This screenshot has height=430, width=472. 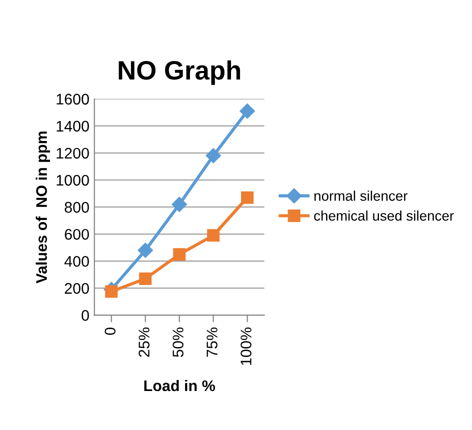 What do you see at coordinates (180, 386) in the screenshot?
I see `x-axis-title: Load in %` at bounding box center [180, 386].